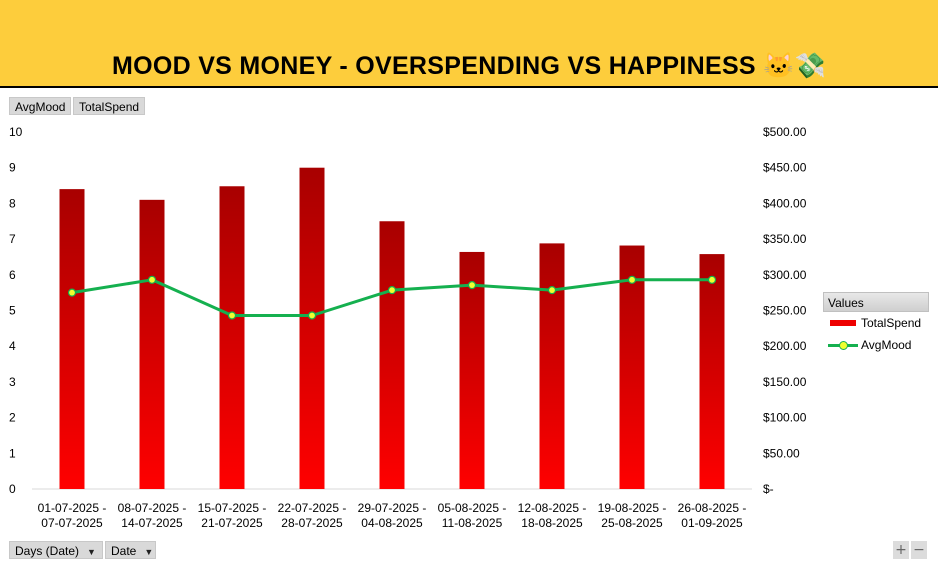 The image size is (938, 569). What do you see at coordinates (891, 323) in the screenshot?
I see `legend-label-totalspend: TotalSpend` at bounding box center [891, 323].